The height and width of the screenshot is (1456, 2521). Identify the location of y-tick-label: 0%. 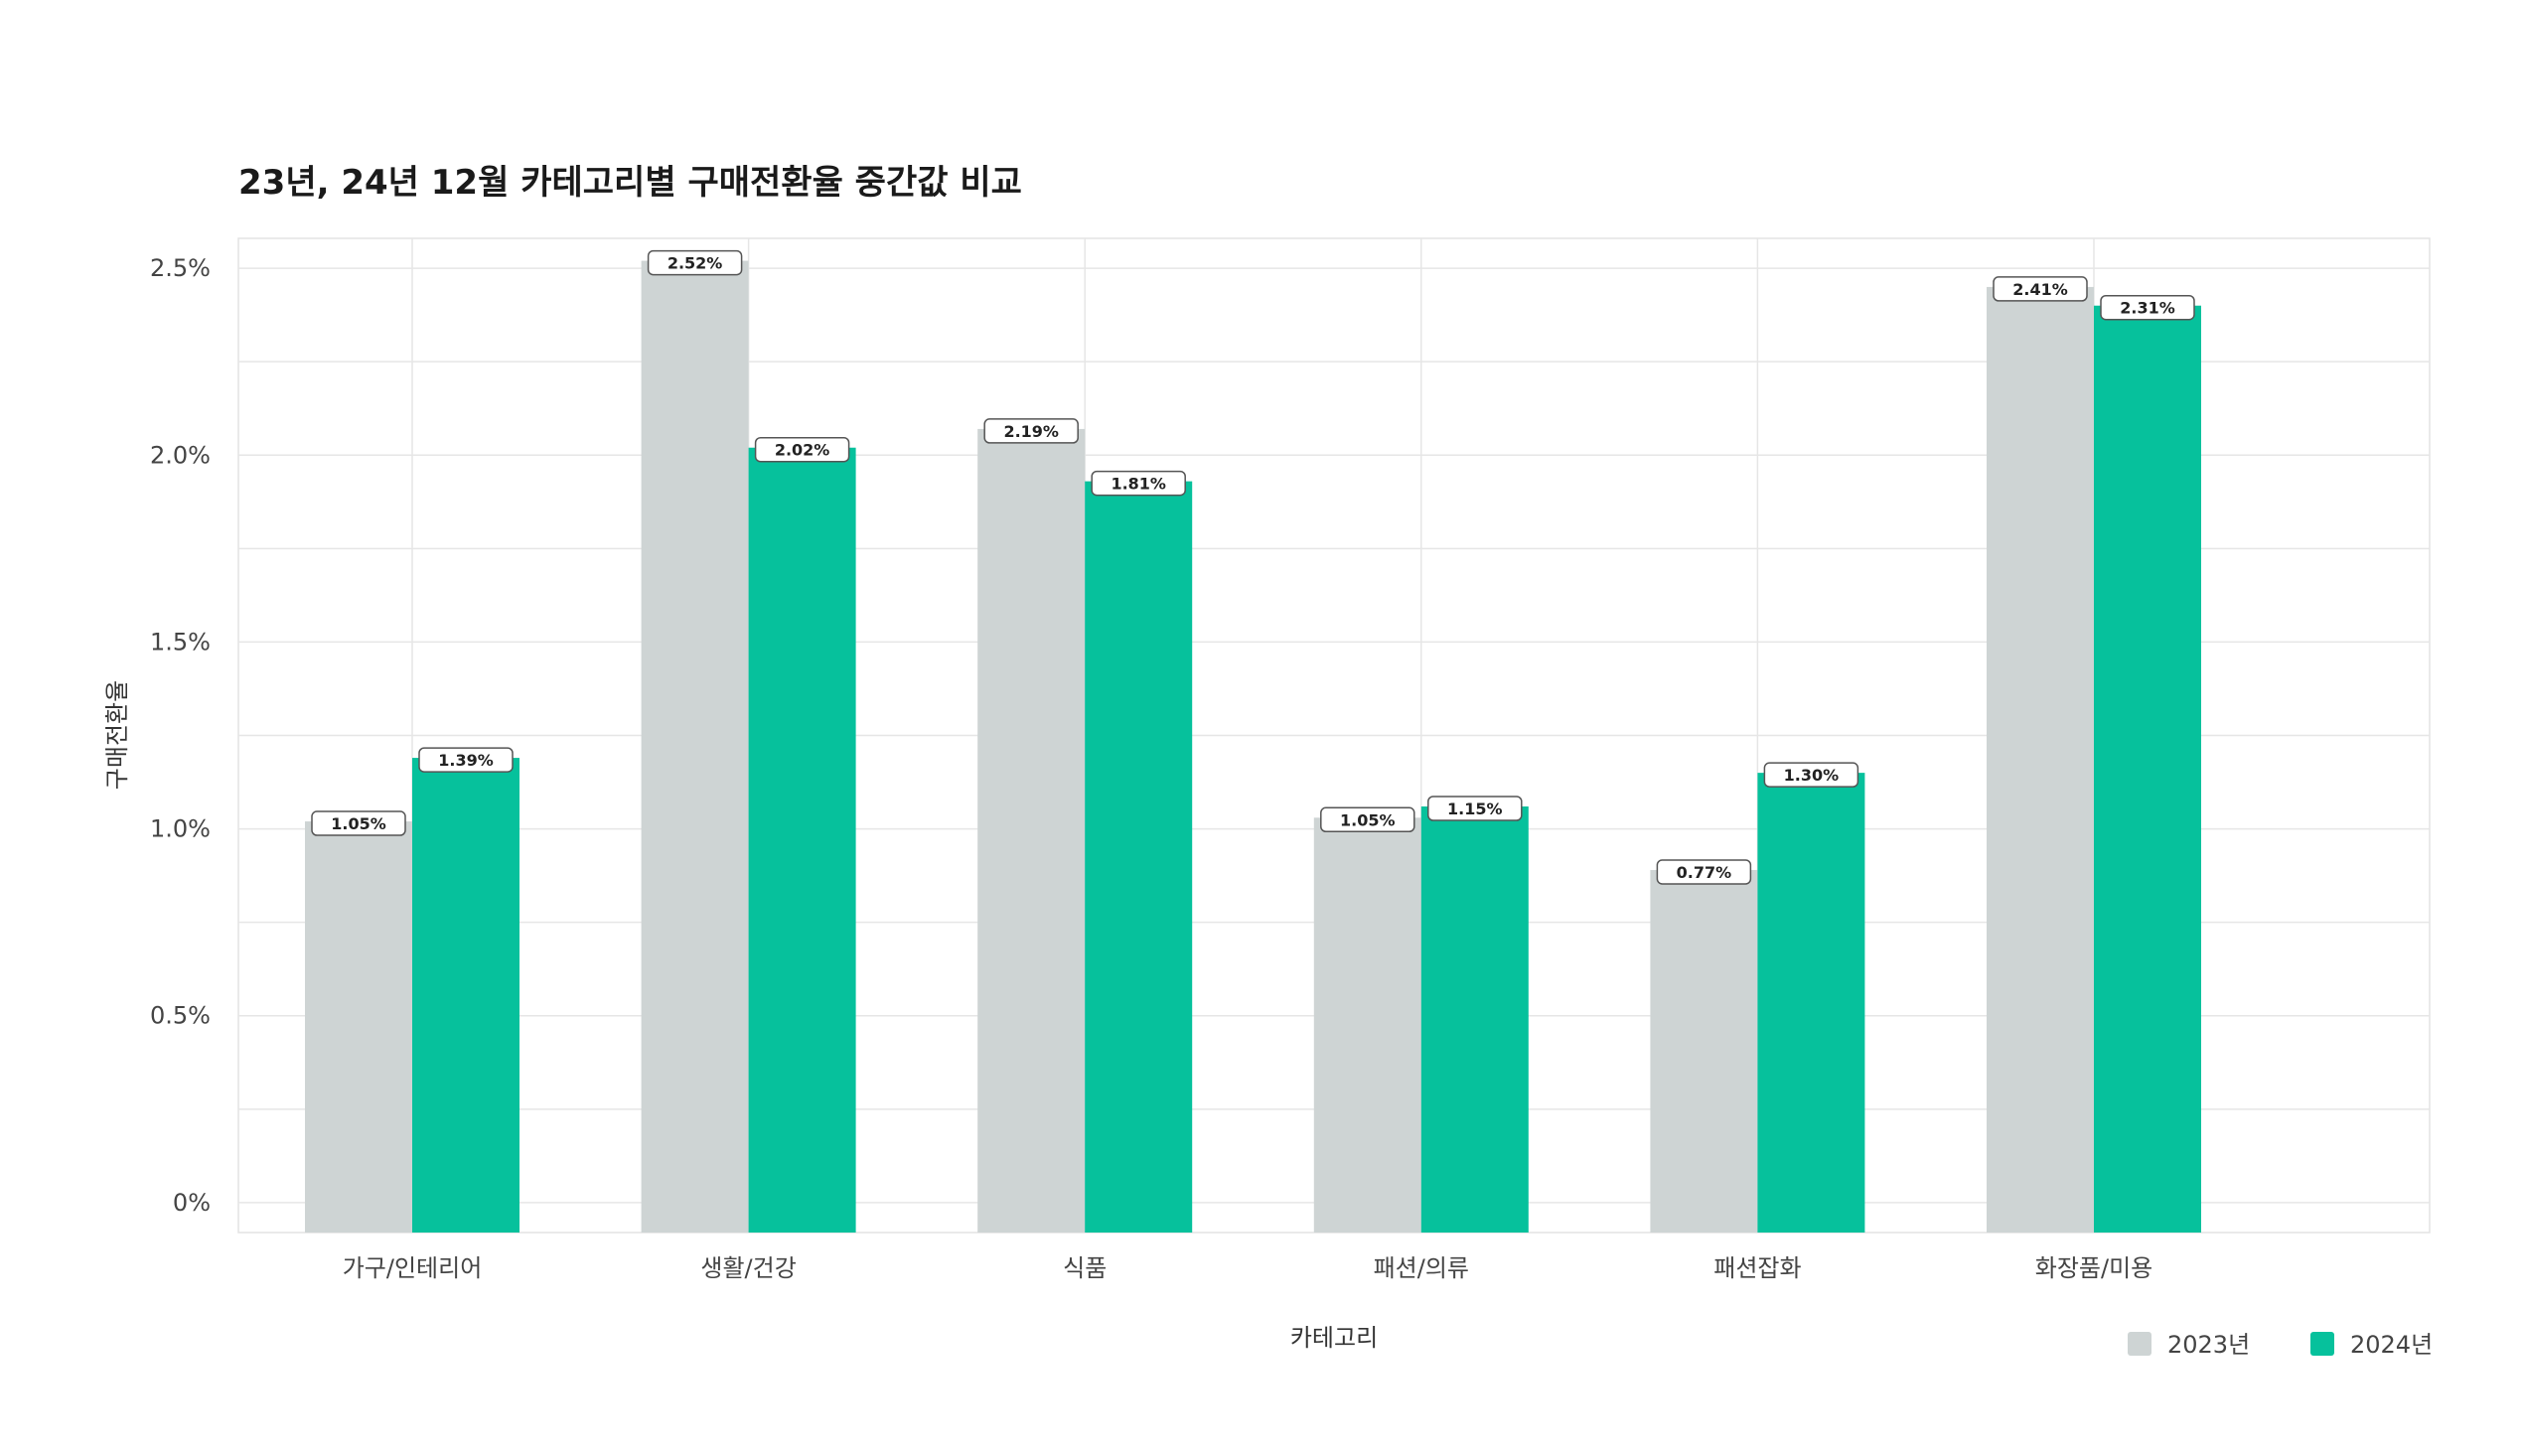
(192, 1203).